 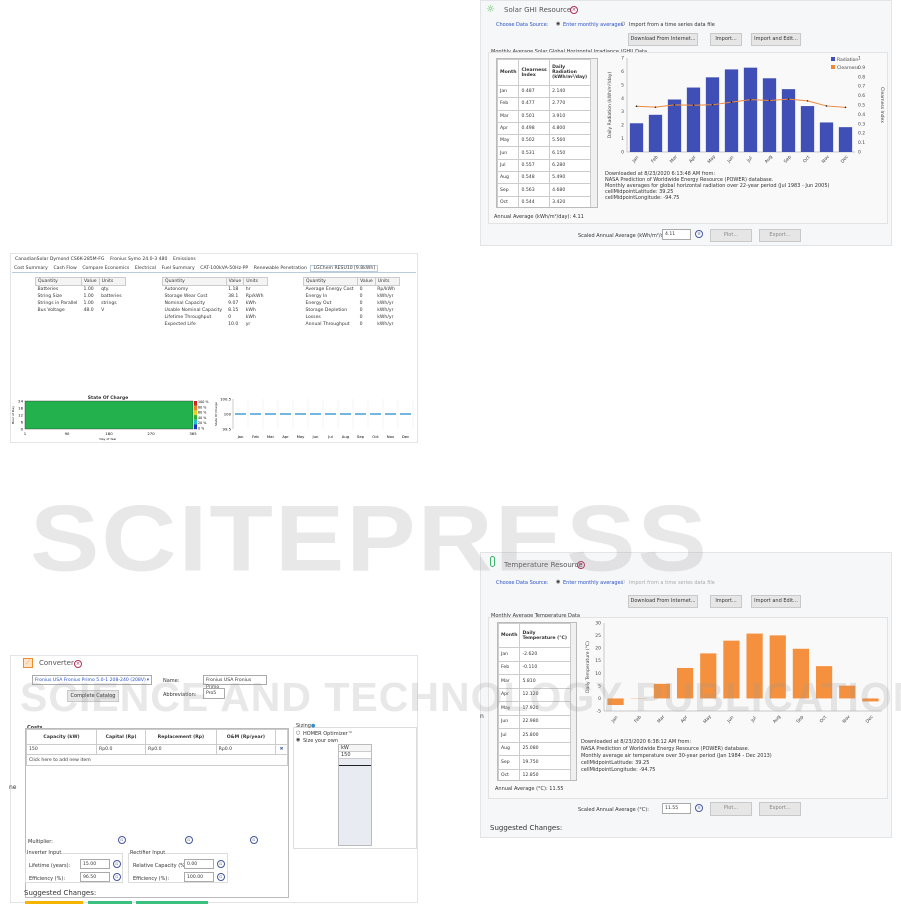 What do you see at coordinates (235, 296) in the screenshot?
I see `table-cell: 38.1` at bounding box center [235, 296].